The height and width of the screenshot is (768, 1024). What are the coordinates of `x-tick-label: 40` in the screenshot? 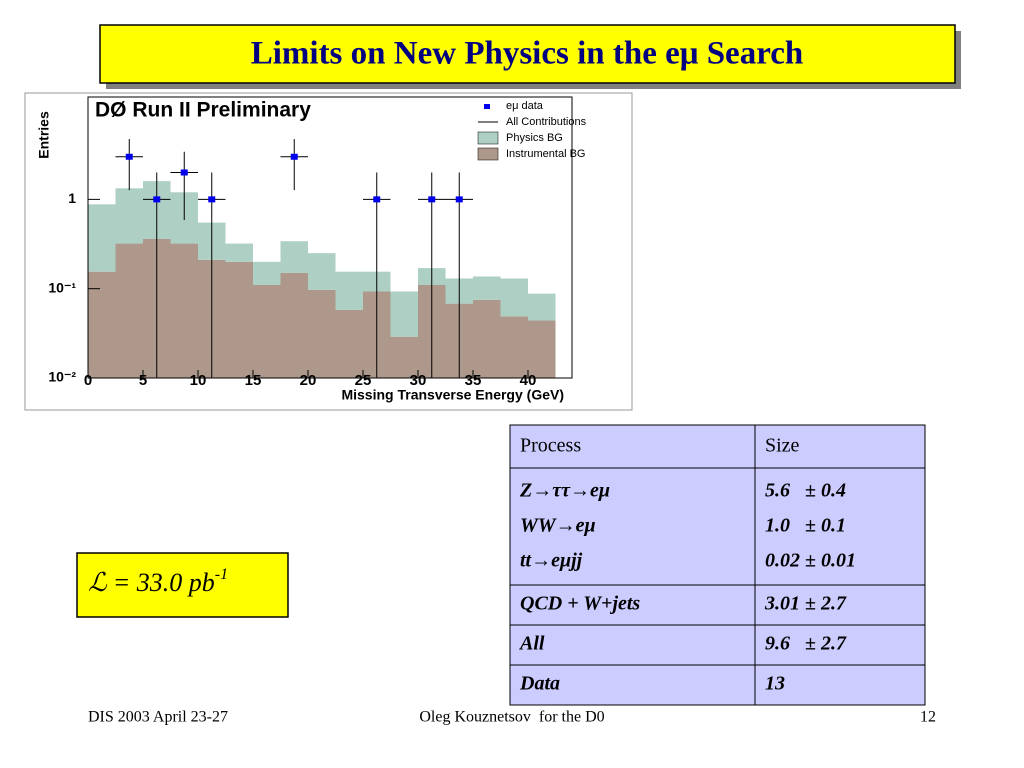 It's located at (528, 380).